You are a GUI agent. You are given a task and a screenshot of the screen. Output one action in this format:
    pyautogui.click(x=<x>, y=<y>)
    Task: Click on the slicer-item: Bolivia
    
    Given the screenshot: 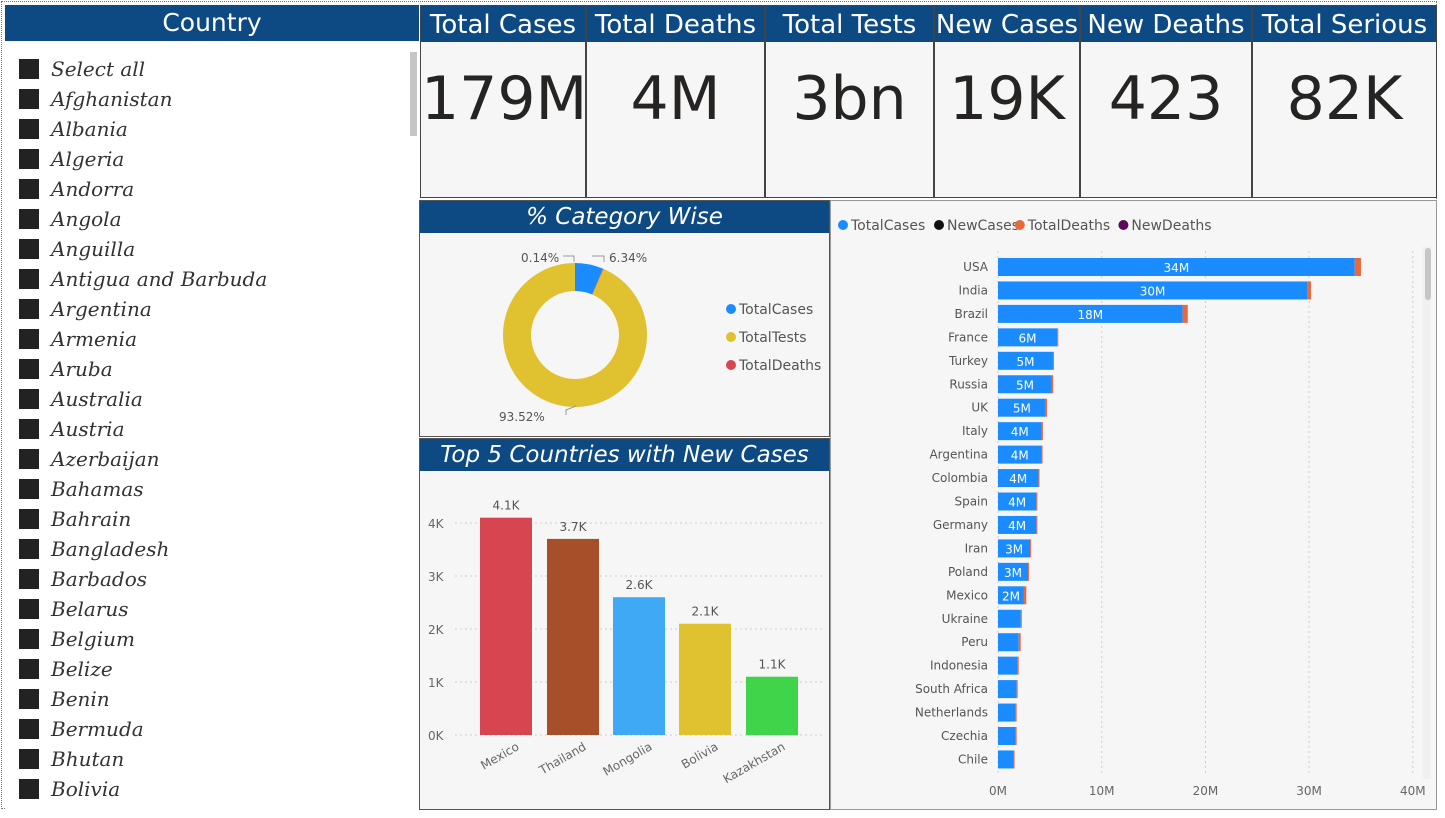 What is the action you would take?
    pyautogui.click(x=69, y=789)
    